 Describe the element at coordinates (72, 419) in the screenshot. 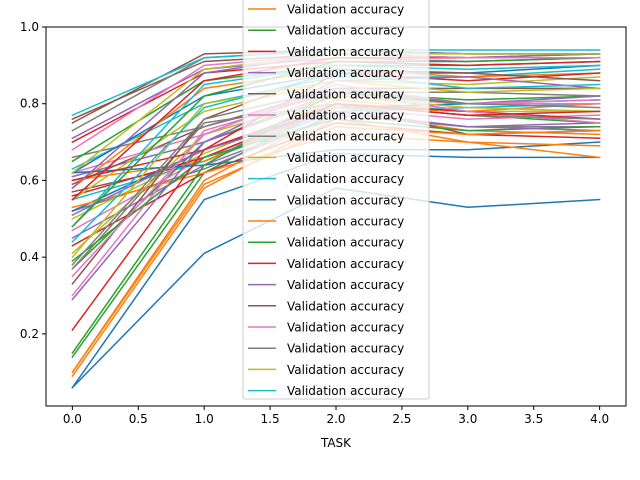

I see `x-tick-label: 0.0` at that location.